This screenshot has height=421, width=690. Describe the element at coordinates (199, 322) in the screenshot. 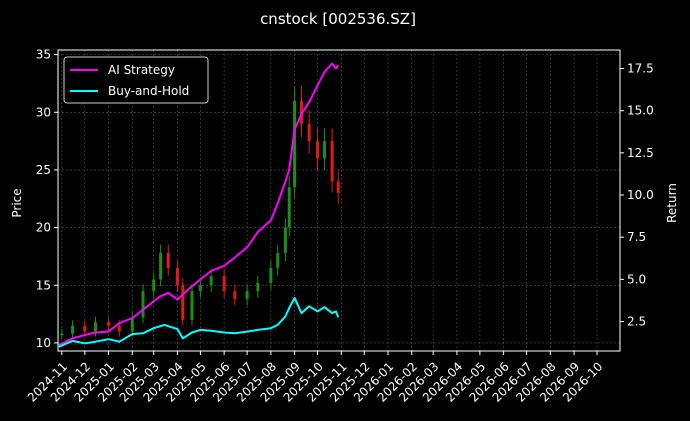

I see `series-line-buy-and-hold` at that location.